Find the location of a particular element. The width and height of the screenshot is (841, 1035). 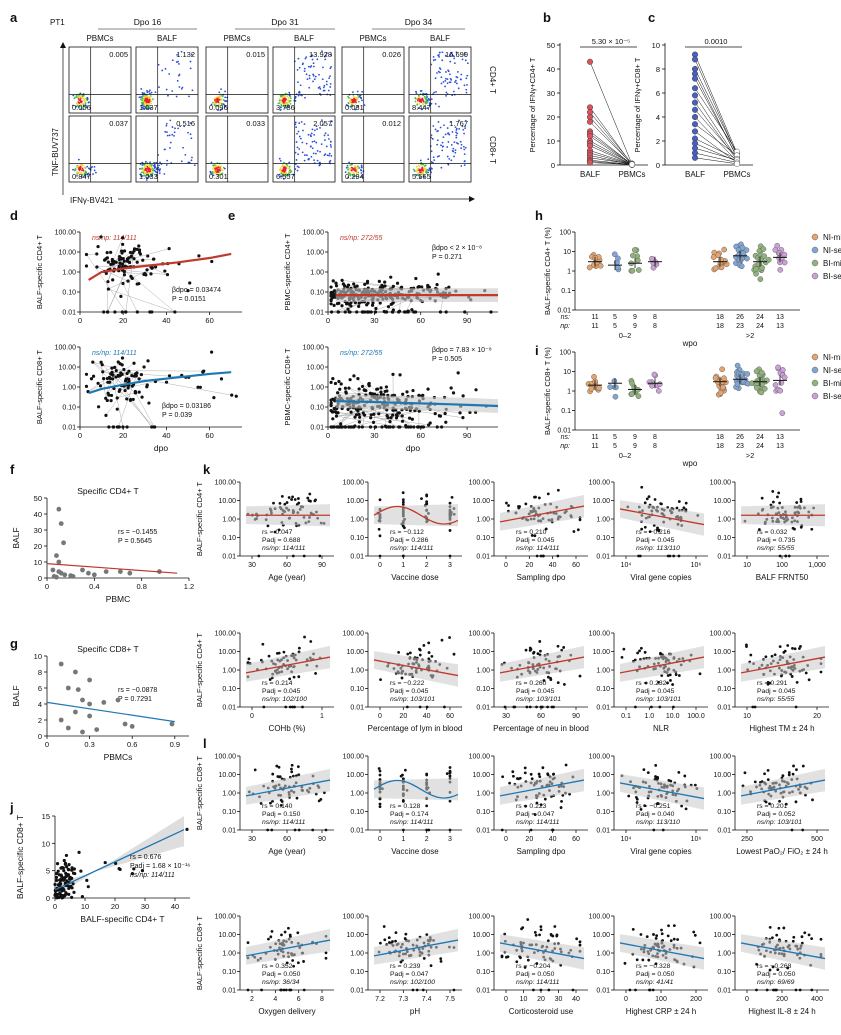

small-plot-x-axis-label: BALF FRNT50 is located at coordinates (782, 577).